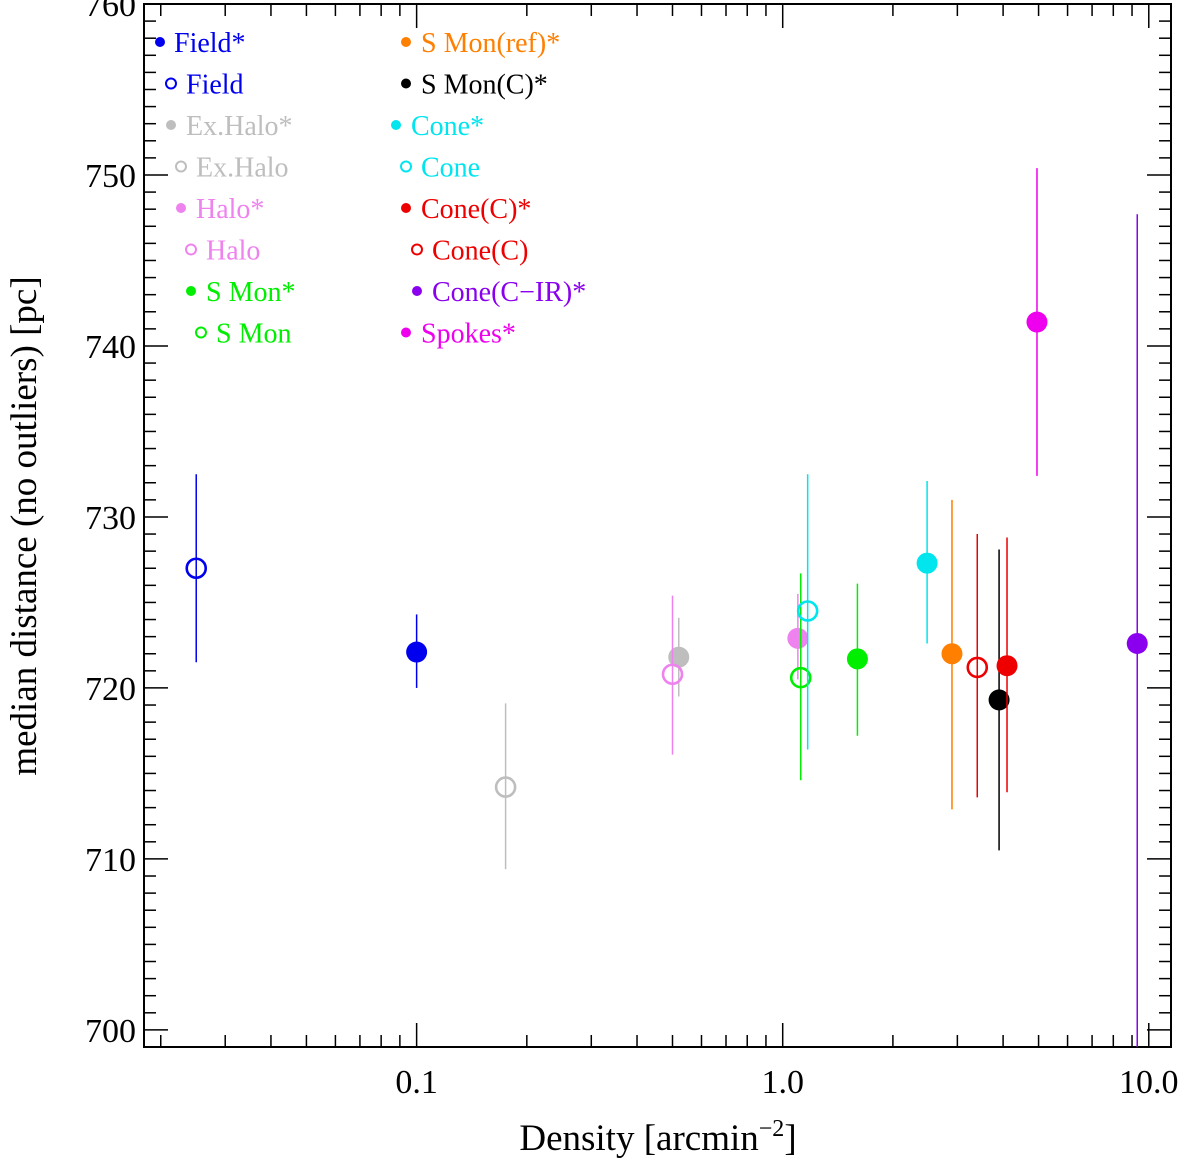  I want to click on point-cone-c-star, so click(1007, 666).